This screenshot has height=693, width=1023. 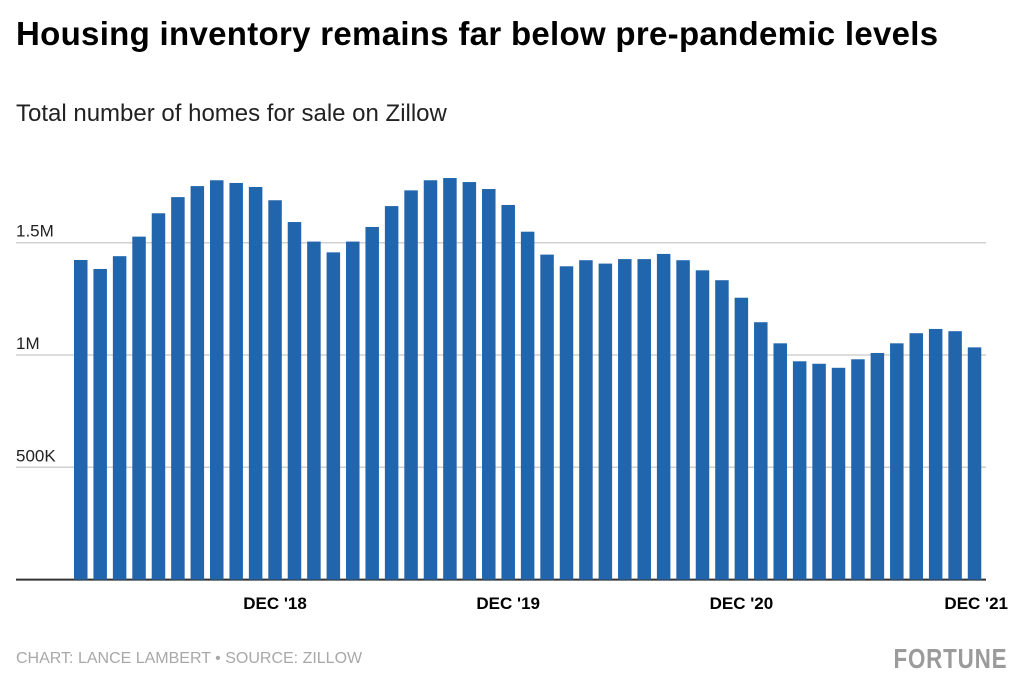 I want to click on chart-credit: CHART: LANCE LAMBERT • SOURCE: ZILLOW, so click(x=189, y=658).